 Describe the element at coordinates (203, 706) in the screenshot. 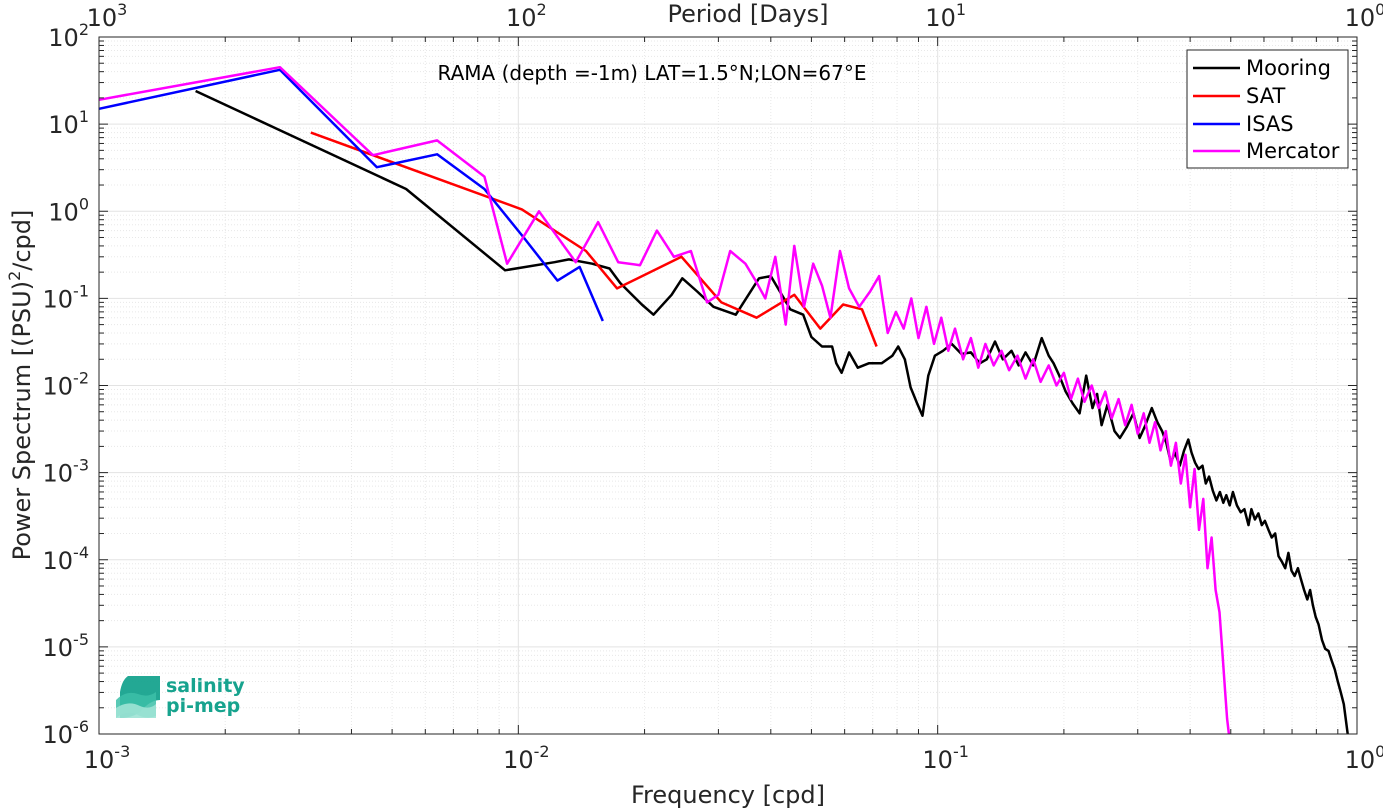

I see `logo-line2: pi-mep` at that location.